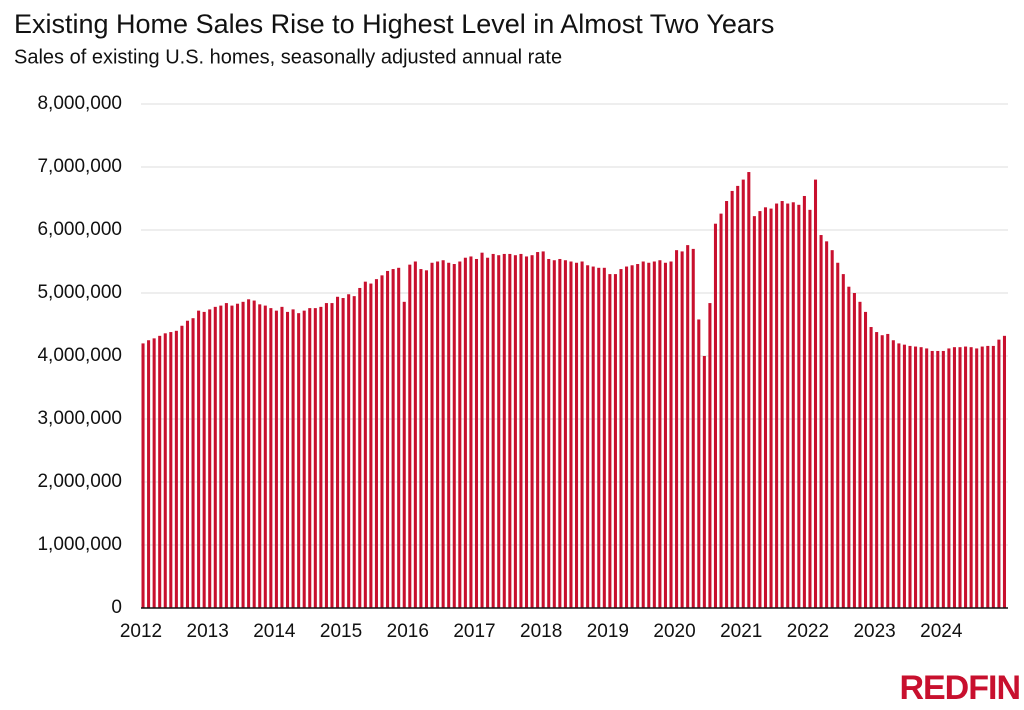  Describe the element at coordinates (79, 166) in the screenshot. I see `y-tick-label: 7,000,000` at that location.